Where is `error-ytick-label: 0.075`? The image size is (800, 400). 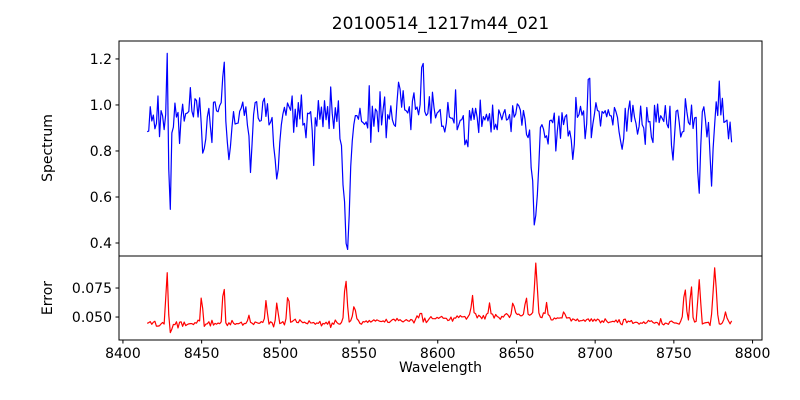
error-ytick-label: 0.075 is located at coordinates (92, 289).